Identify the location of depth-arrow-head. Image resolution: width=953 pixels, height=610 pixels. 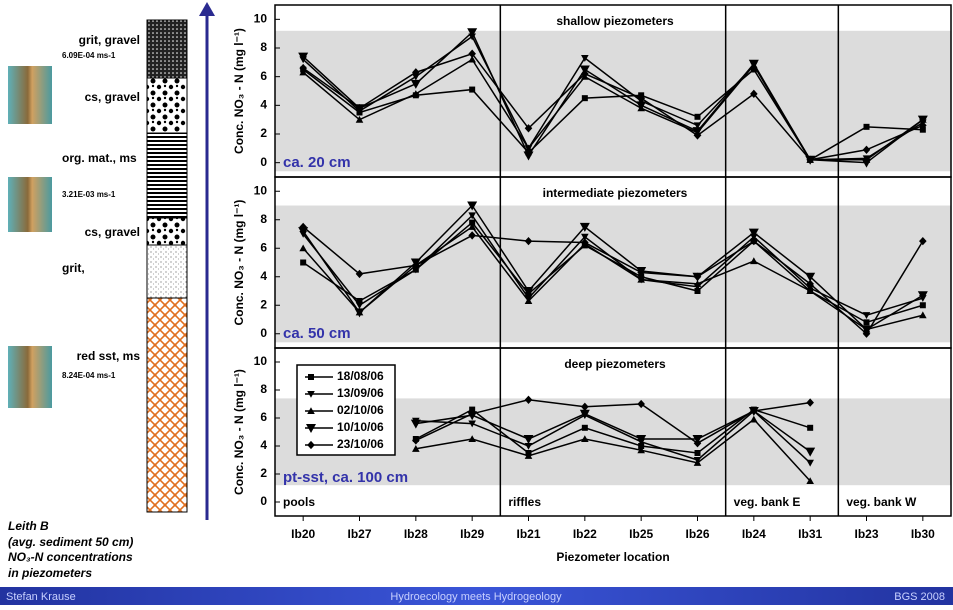
(207, 9).